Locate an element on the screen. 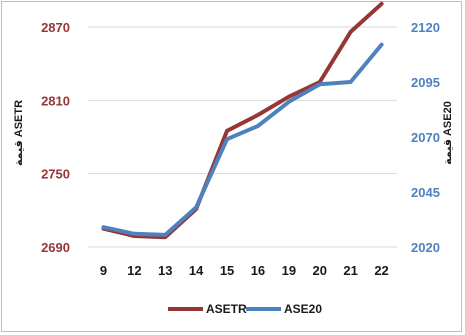  legend-label-ase20: ASE20 is located at coordinates (303, 309).